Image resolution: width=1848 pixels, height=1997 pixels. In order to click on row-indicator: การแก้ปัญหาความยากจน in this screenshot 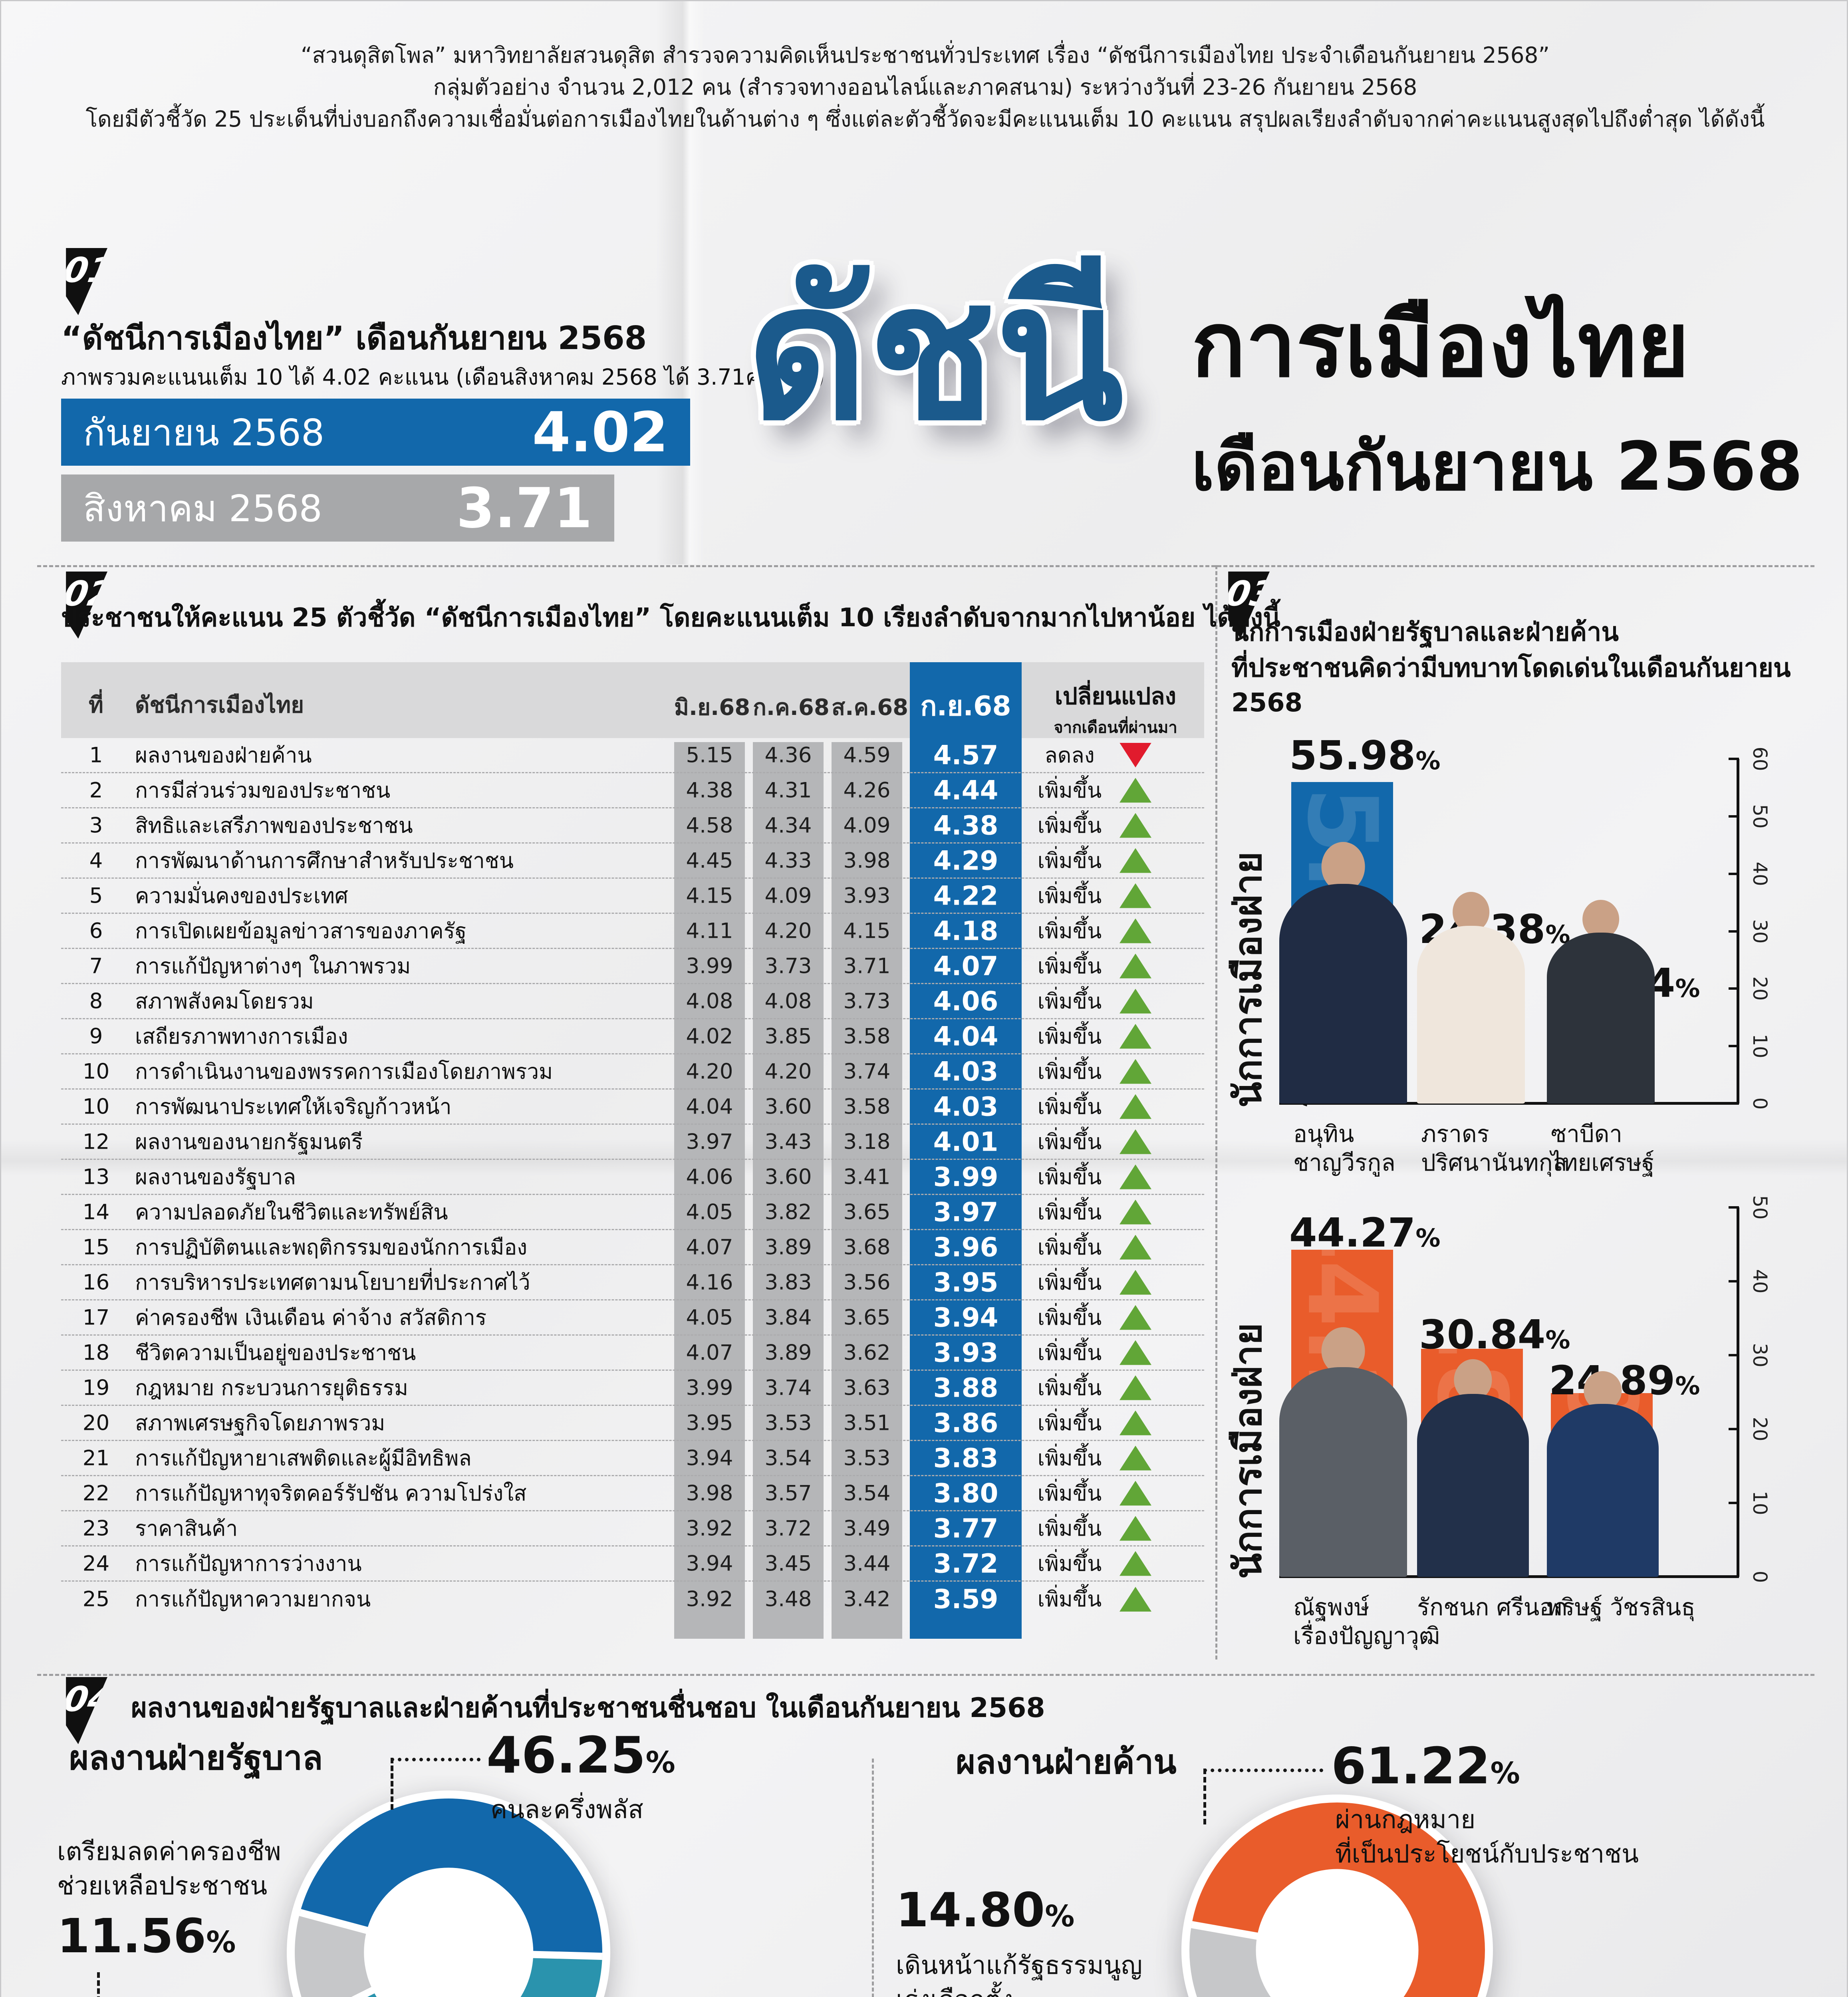, I will do `click(253, 1599)`.